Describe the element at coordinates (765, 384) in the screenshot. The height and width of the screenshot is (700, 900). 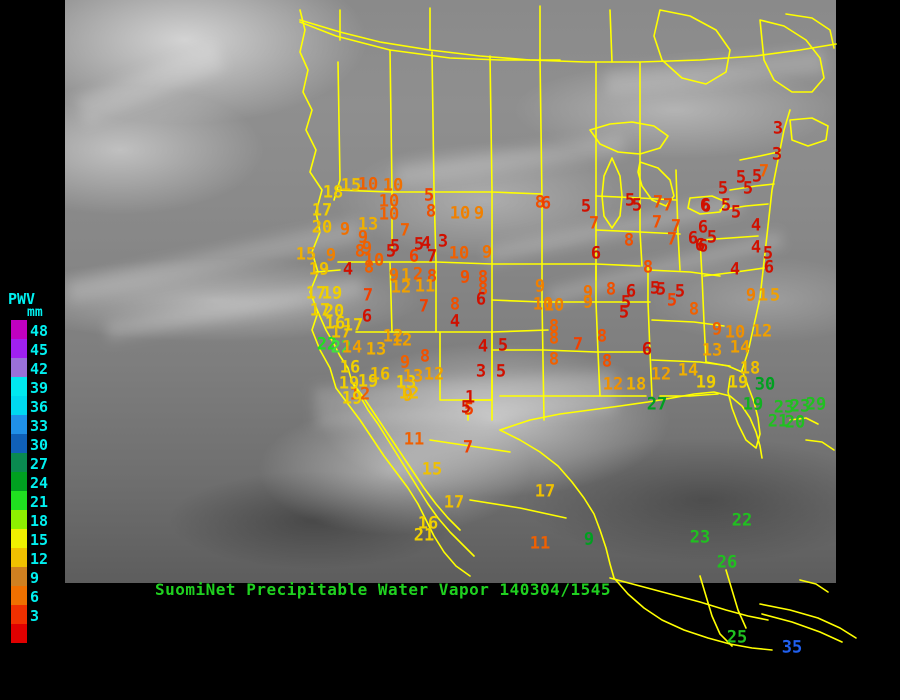
I see `pwv-value-label: 30` at that location.